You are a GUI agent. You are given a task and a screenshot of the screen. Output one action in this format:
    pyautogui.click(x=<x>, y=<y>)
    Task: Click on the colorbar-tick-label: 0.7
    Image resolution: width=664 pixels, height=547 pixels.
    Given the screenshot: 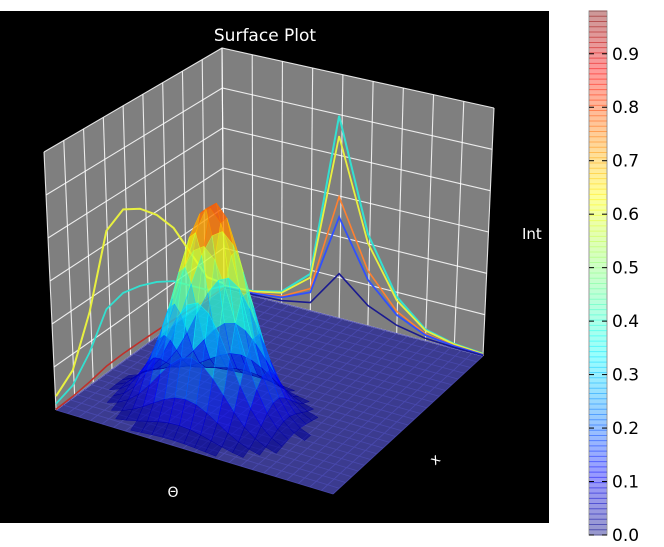 What is the action you would take?
    pyautogui.click(x=625, y=162)
    